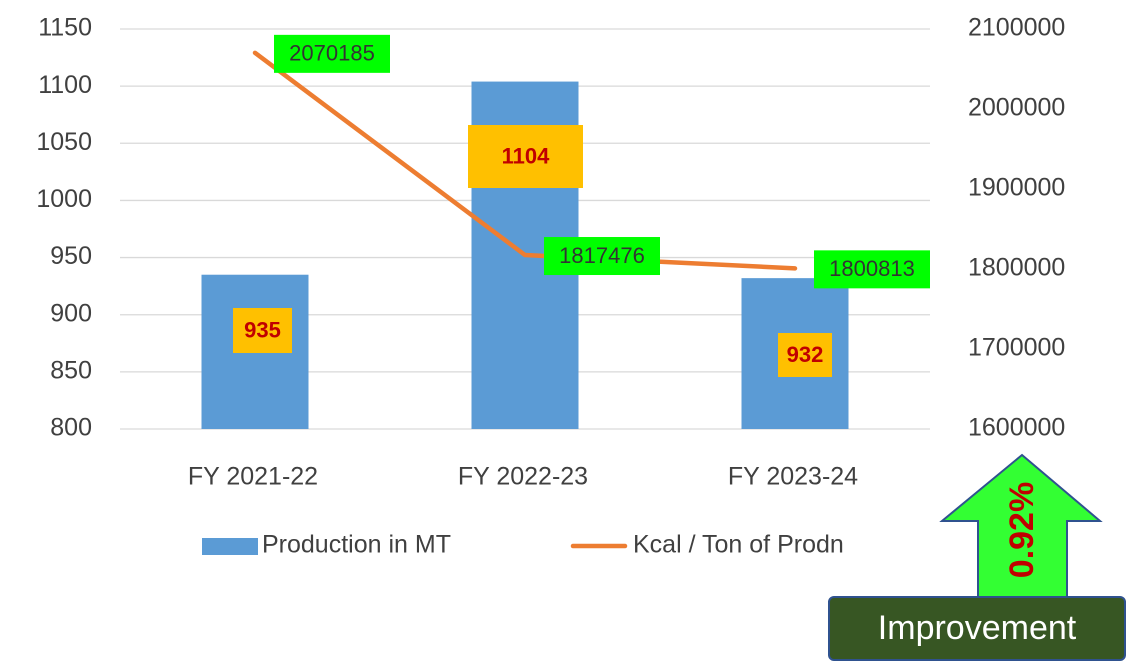 Image resolution: width=1127 pixels, height=670 pixels. I want to click on data-label: 1800813, so click(872, 268).